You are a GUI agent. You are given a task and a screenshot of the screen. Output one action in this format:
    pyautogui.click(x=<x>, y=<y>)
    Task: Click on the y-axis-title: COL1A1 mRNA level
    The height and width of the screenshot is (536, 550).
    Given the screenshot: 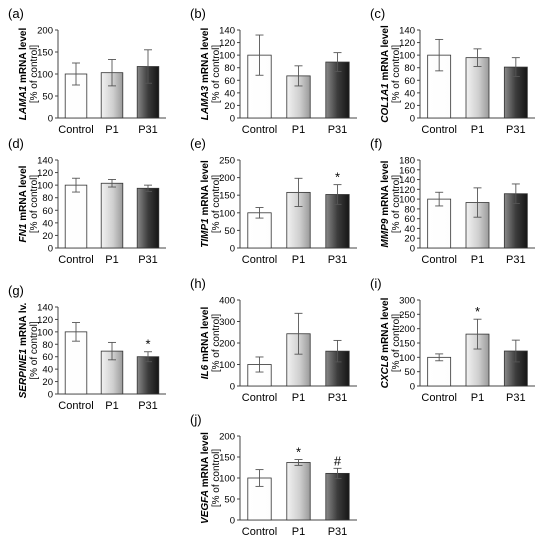 What is the action you would take?
    pyautogui.click(x=385, y=74)
    